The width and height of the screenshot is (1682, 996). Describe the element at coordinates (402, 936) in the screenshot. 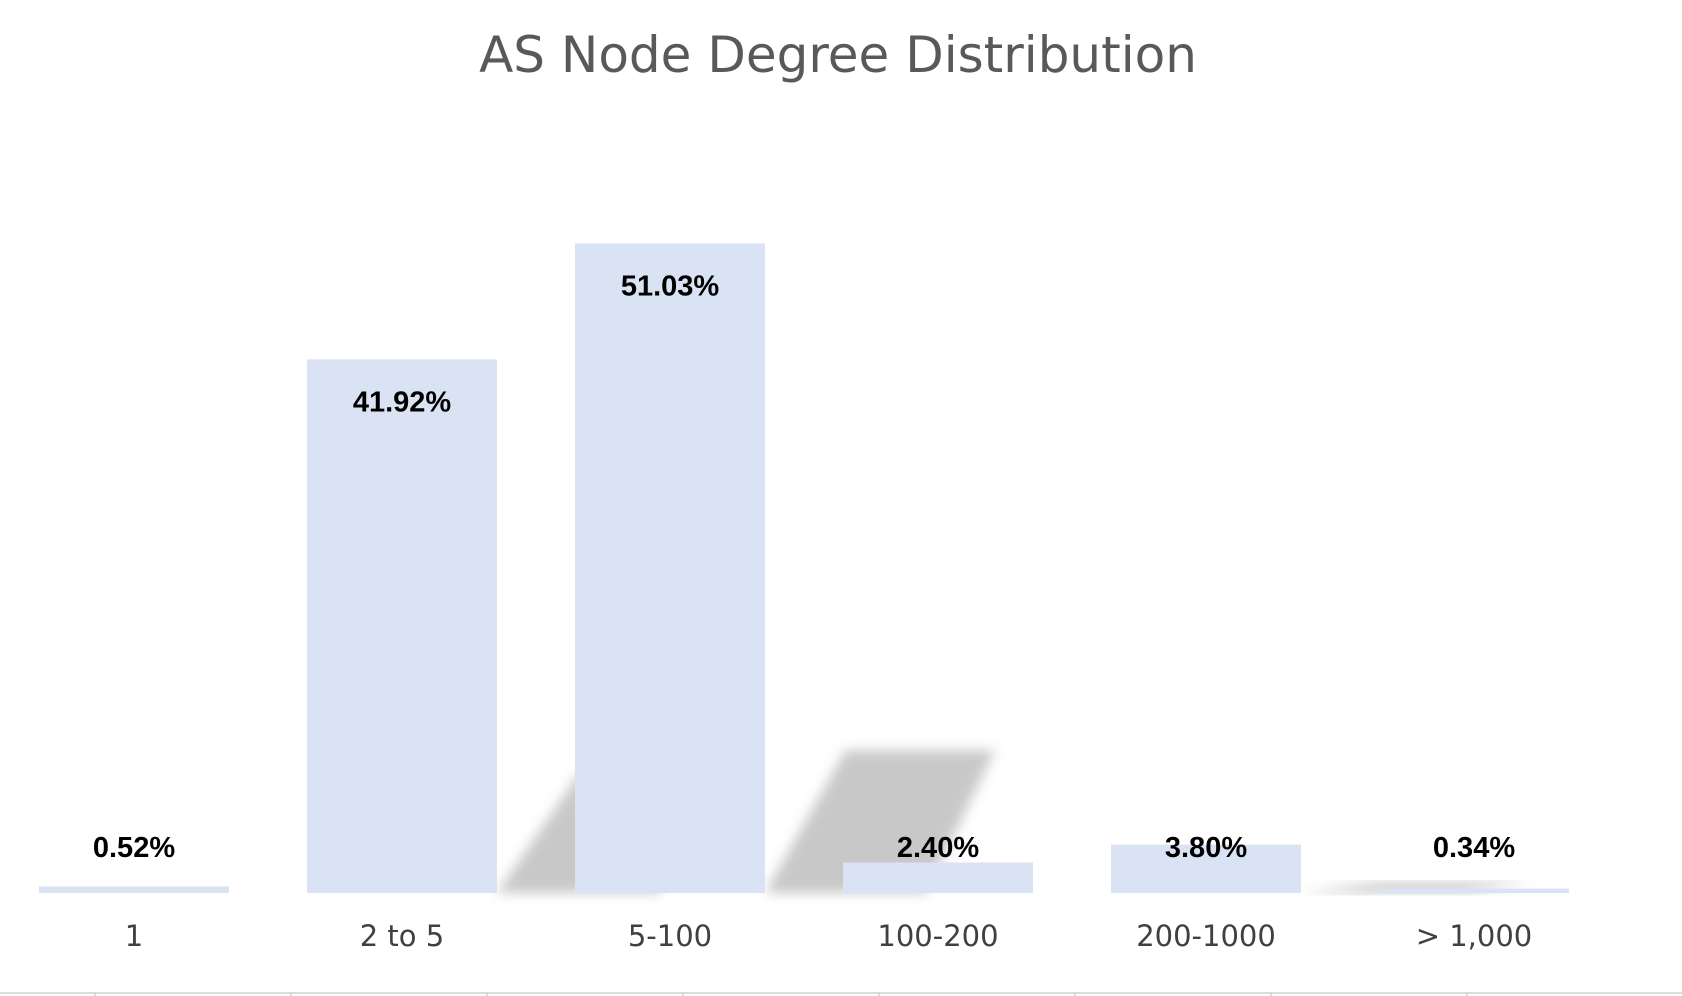

I see `category-label: 2 to 5` at that location.